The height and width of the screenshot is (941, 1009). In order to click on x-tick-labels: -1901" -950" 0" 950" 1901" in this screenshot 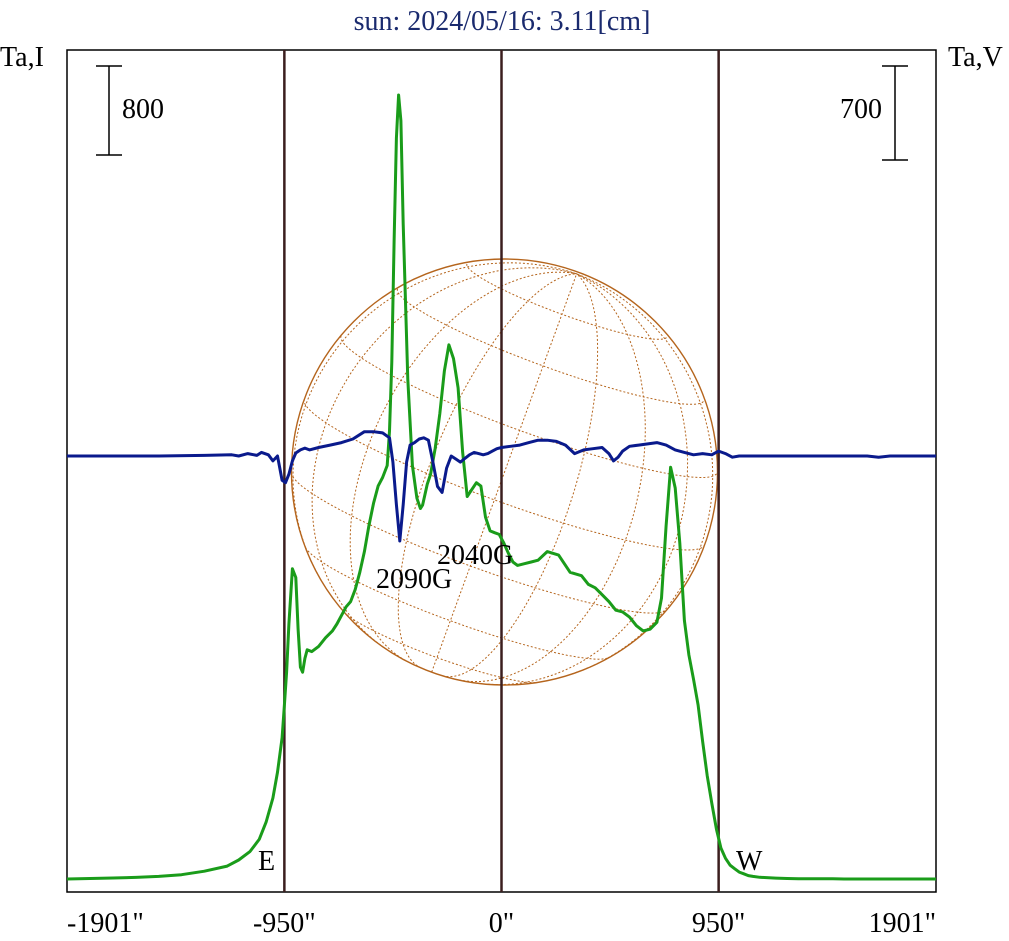, I will do `click(501, 923)`.